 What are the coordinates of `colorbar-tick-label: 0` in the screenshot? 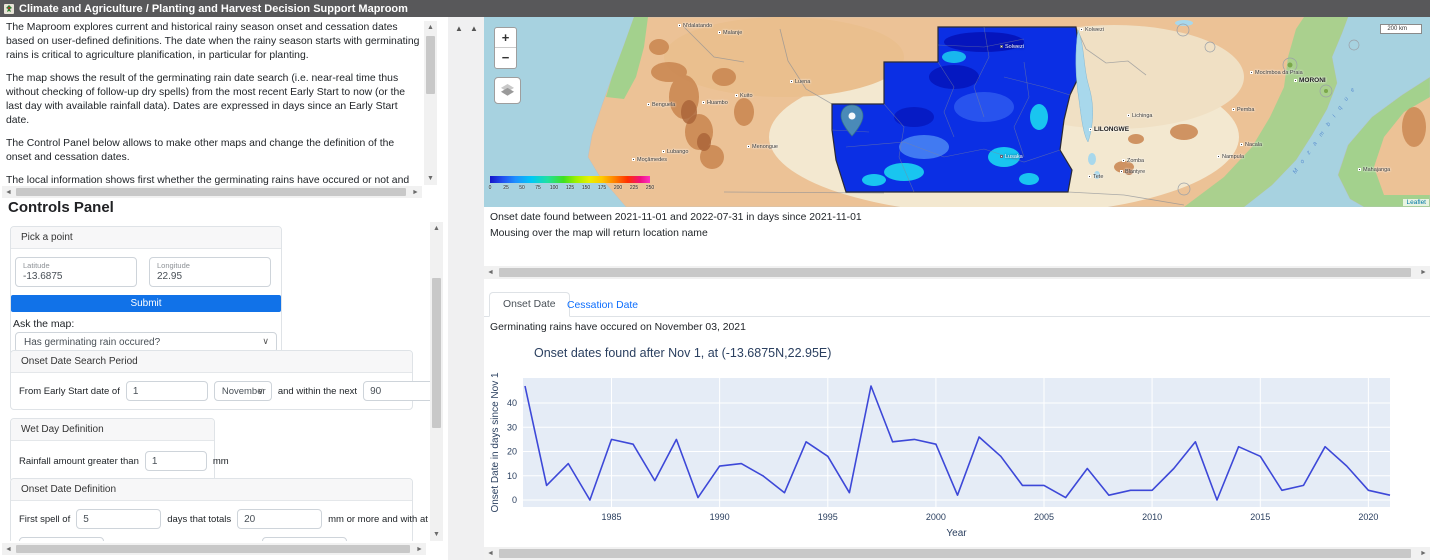 It's located at (490, 188).